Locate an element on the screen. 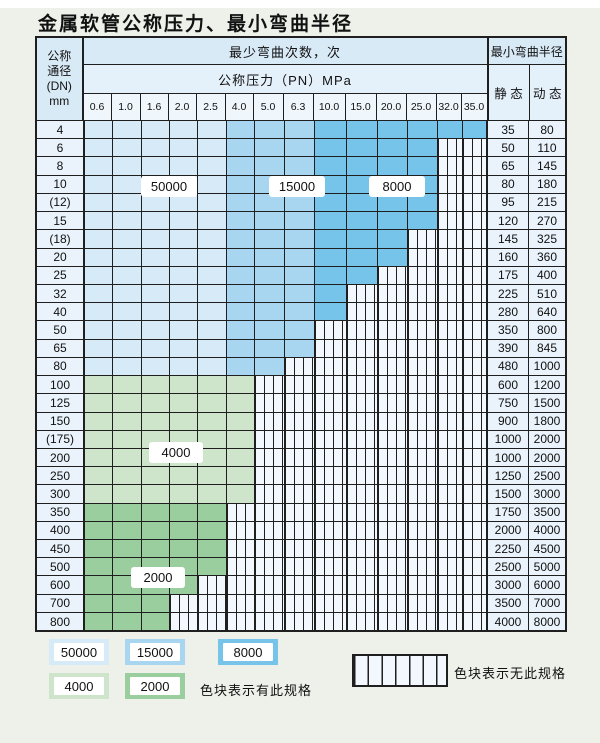 Image resolution: width=600 pixels, height=743 pixels. top-strip is located at coordinates (300, 4).